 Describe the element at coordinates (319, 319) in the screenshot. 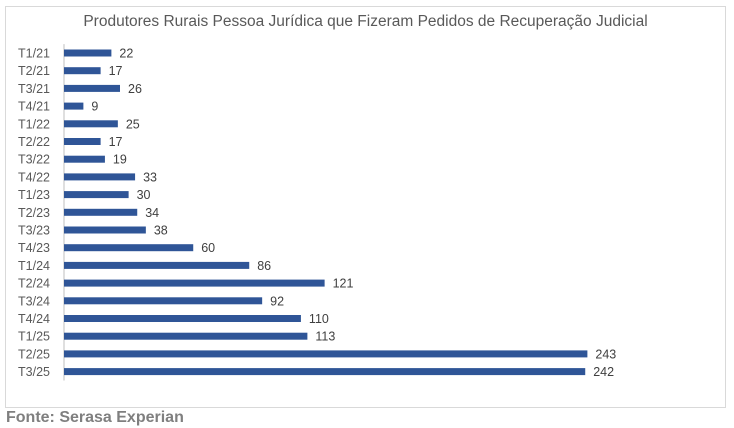

I see `data-label: 110` at that location.